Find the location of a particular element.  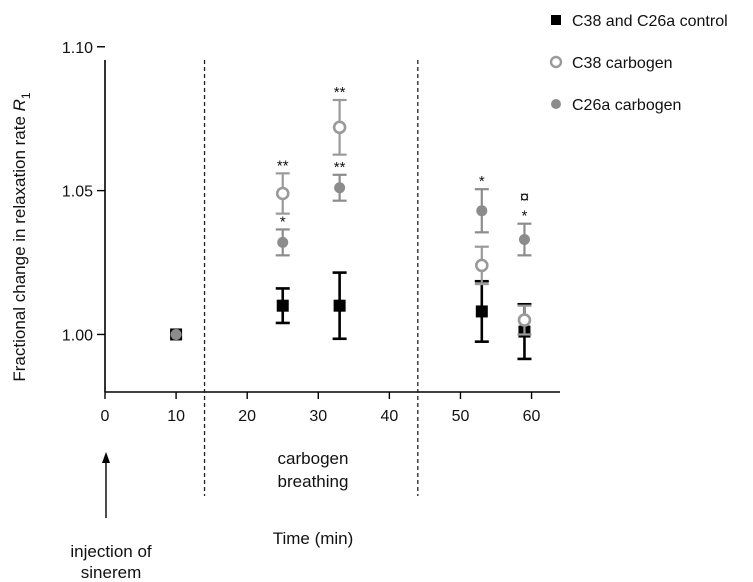

legend-label: C26a carbogen is located at coordinates (626, 105).